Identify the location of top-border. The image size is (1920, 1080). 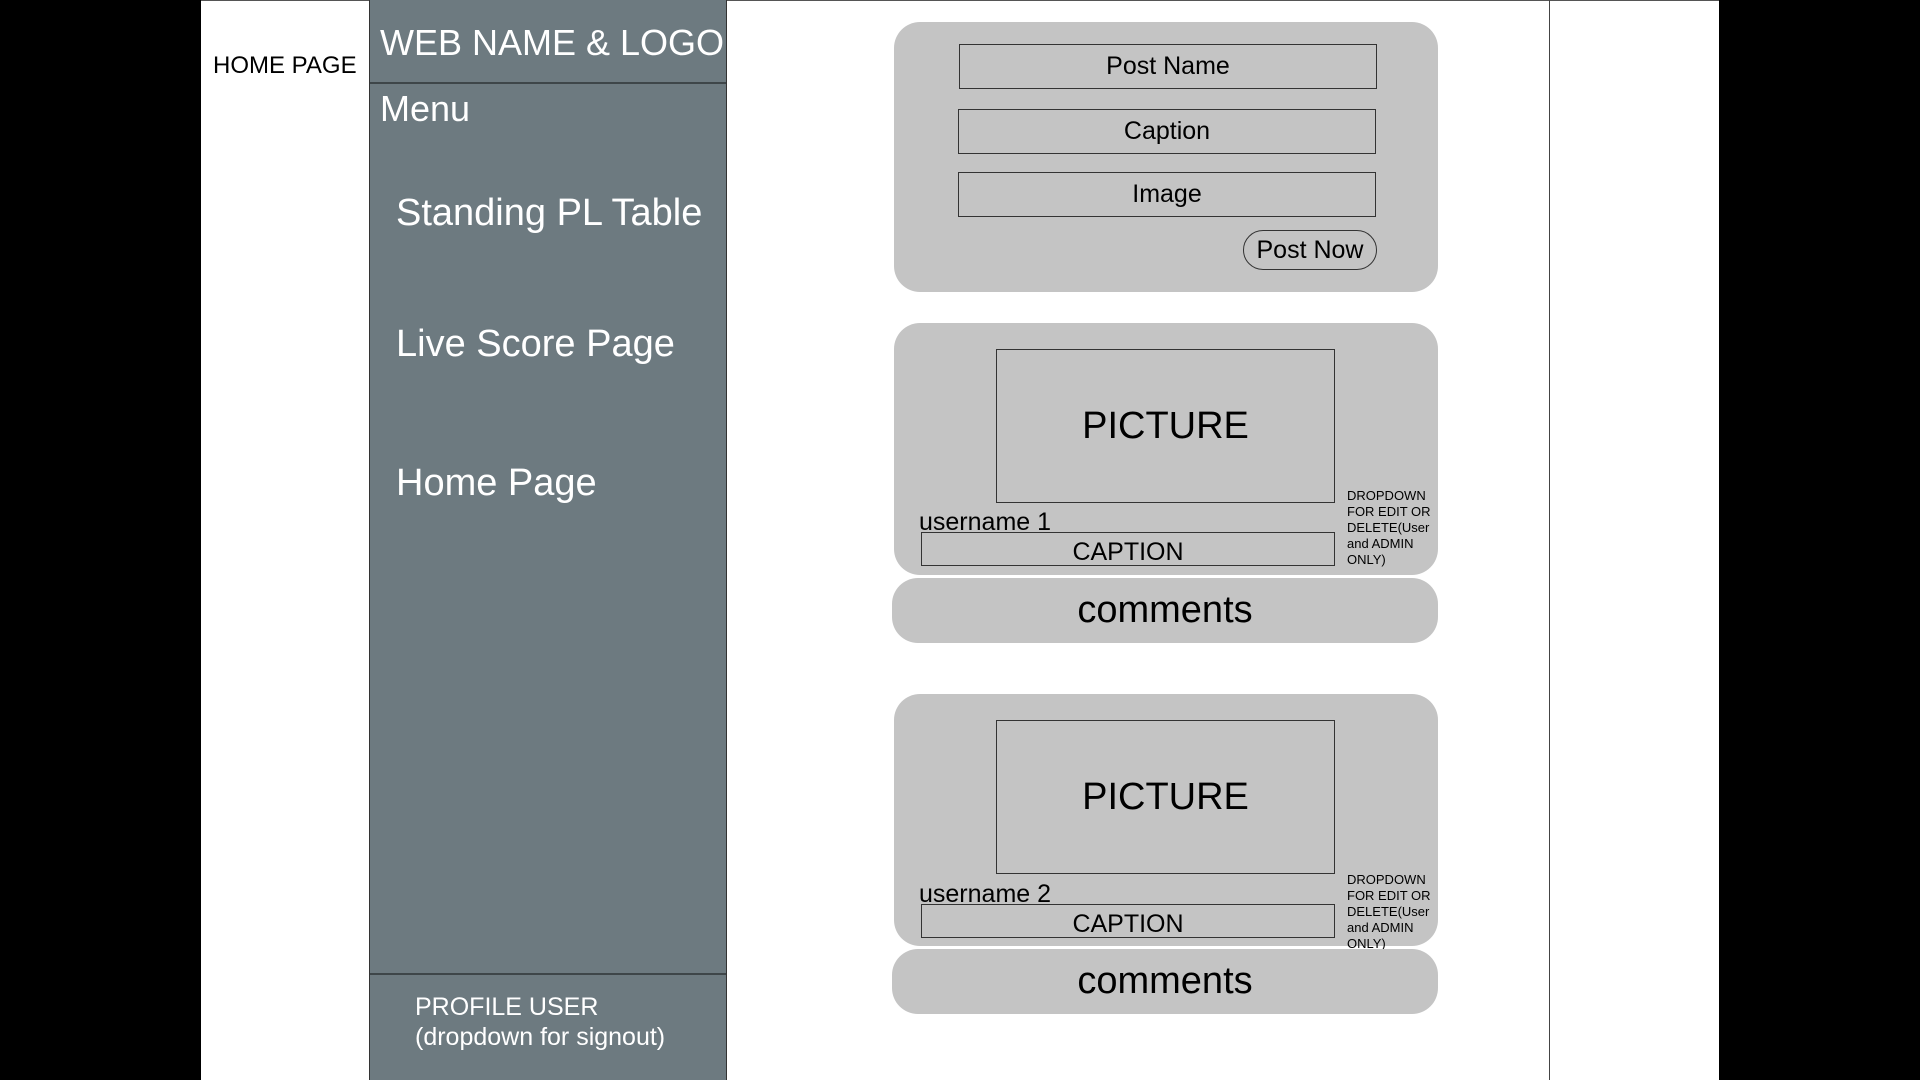
(960, 0).